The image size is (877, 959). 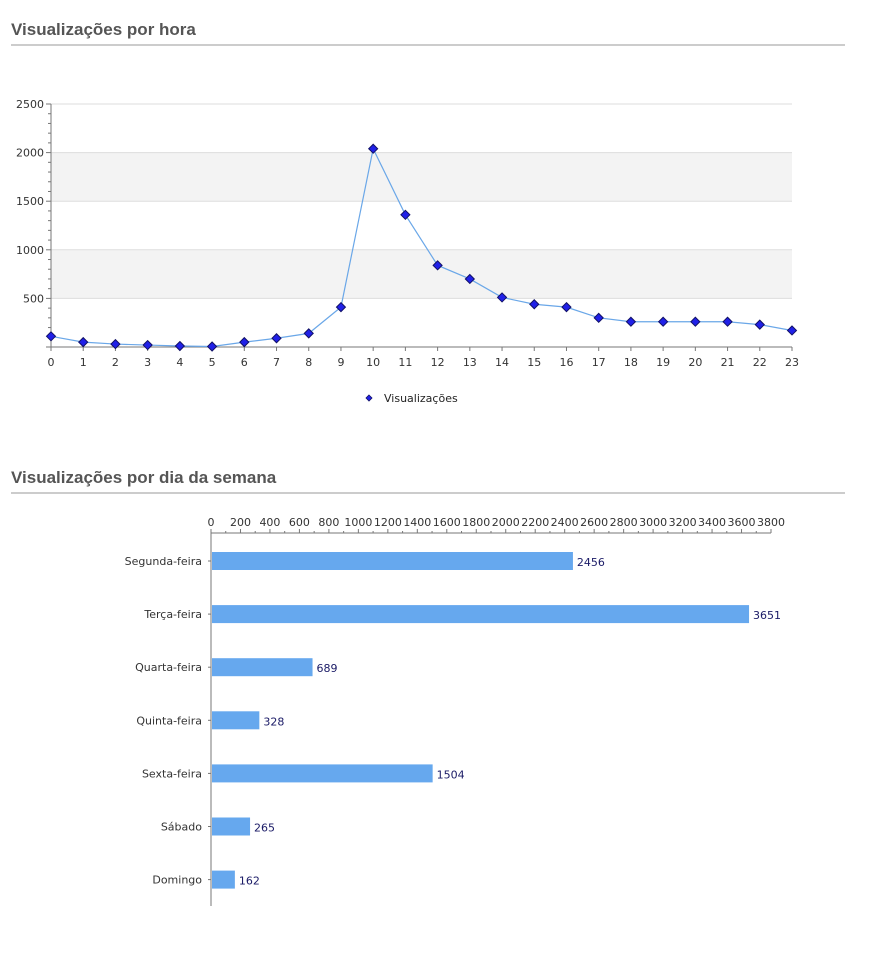 What do you see at coordinates (30, 153) in the screenshot?
I see `y-tick-label: 2000` at bounding box center [30, 153].